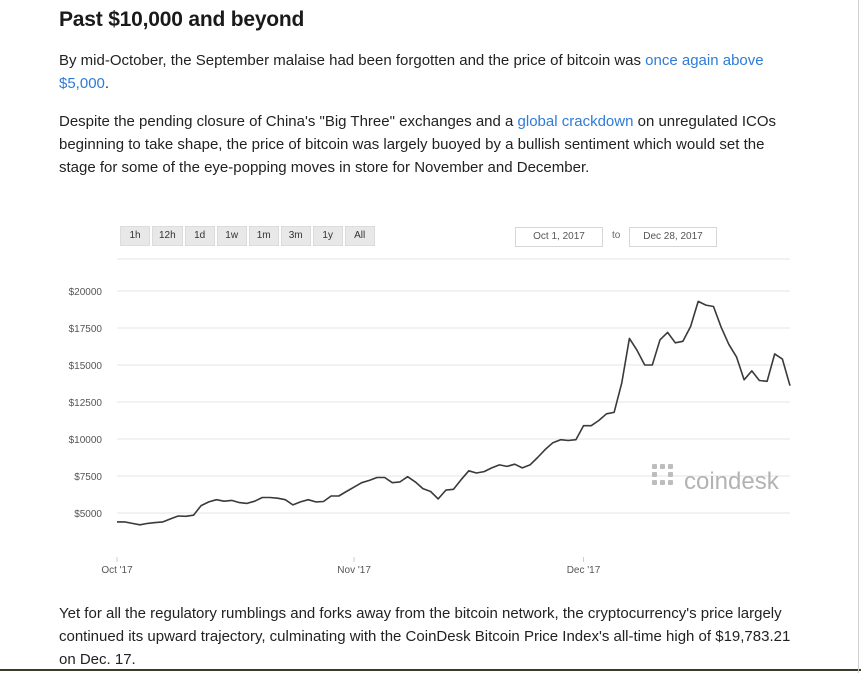  What do you see at coordinates (616, 235) in the screenshot?
I see `date-separator: to` at bounding box center [616, 235].